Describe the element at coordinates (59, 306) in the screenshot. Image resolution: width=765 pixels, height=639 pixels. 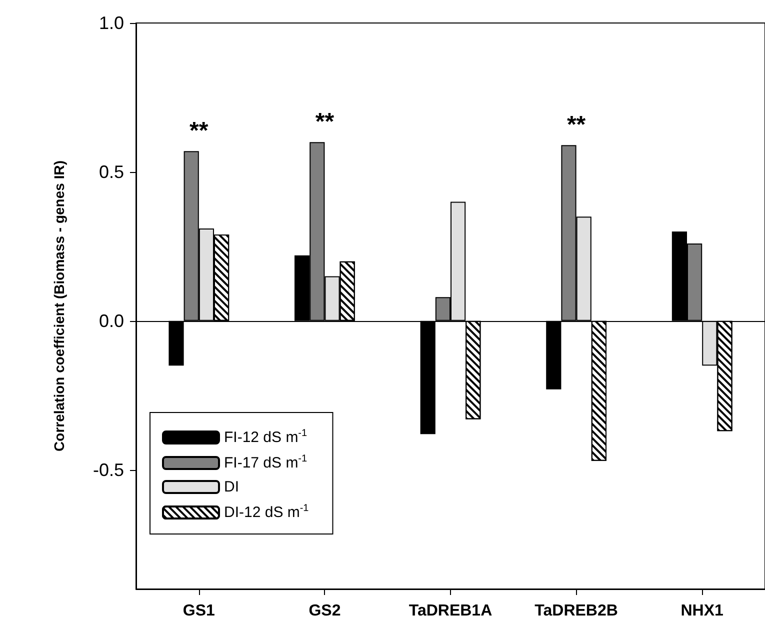
I see `y-axis-title: Correlation coefficient (Biomass - genes IR)` at that location.